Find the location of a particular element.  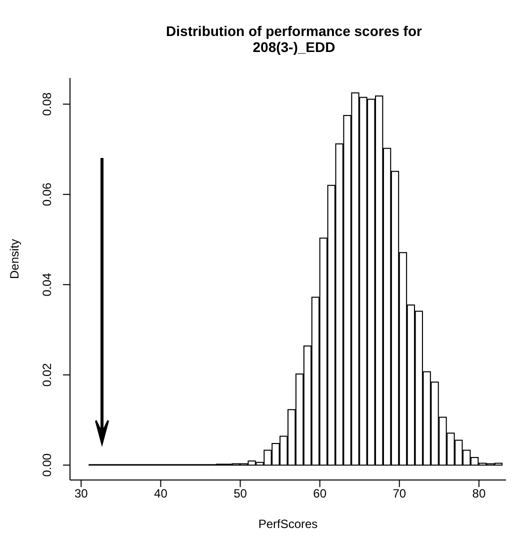

y-axis-title: Density is located at coordinates (14, 258).